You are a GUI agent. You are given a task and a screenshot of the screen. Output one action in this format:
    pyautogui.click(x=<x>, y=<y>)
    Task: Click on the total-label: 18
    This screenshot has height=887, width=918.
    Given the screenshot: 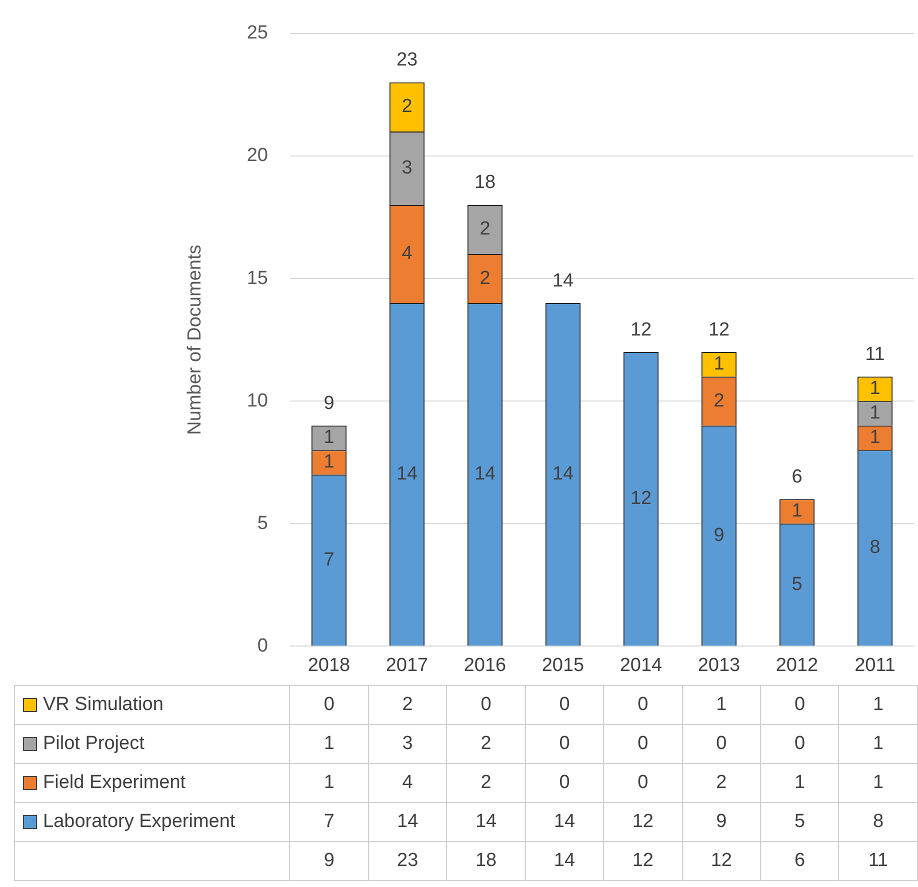 What is the action you would take?
    pyautogui.click(x=485, y=183)
    